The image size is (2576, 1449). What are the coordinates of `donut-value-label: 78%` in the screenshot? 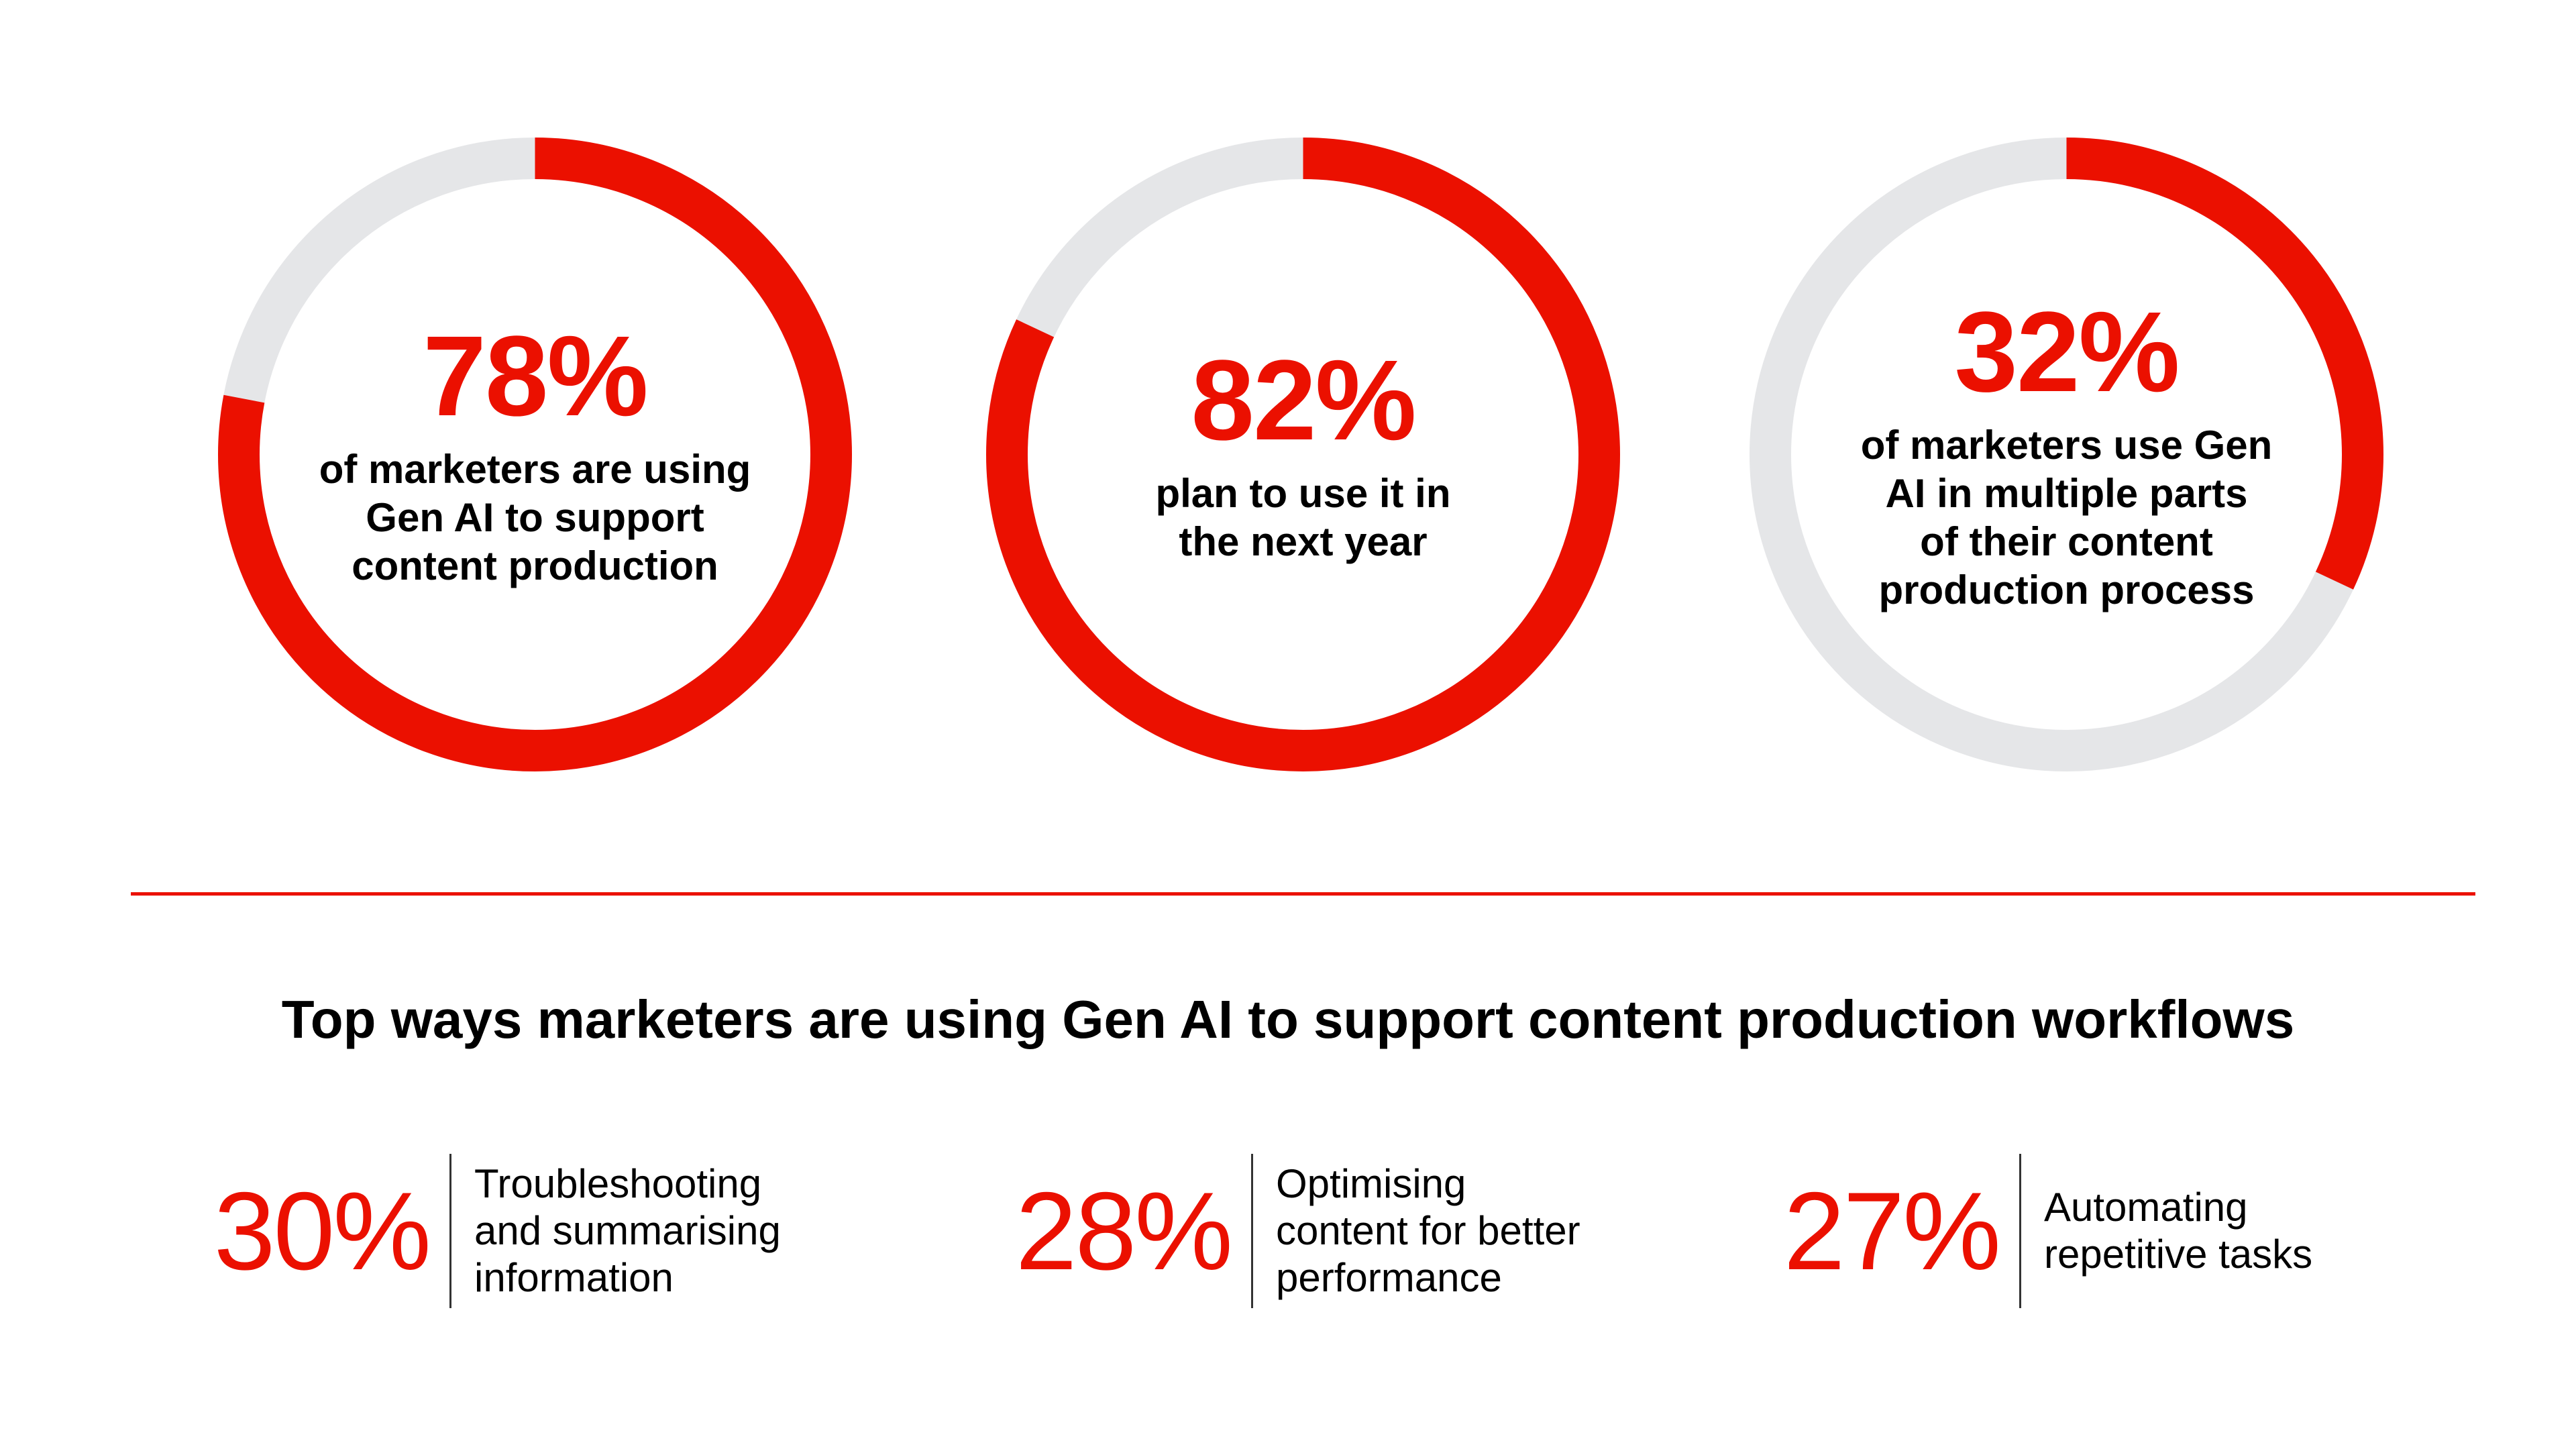 It's located at (535, 376).